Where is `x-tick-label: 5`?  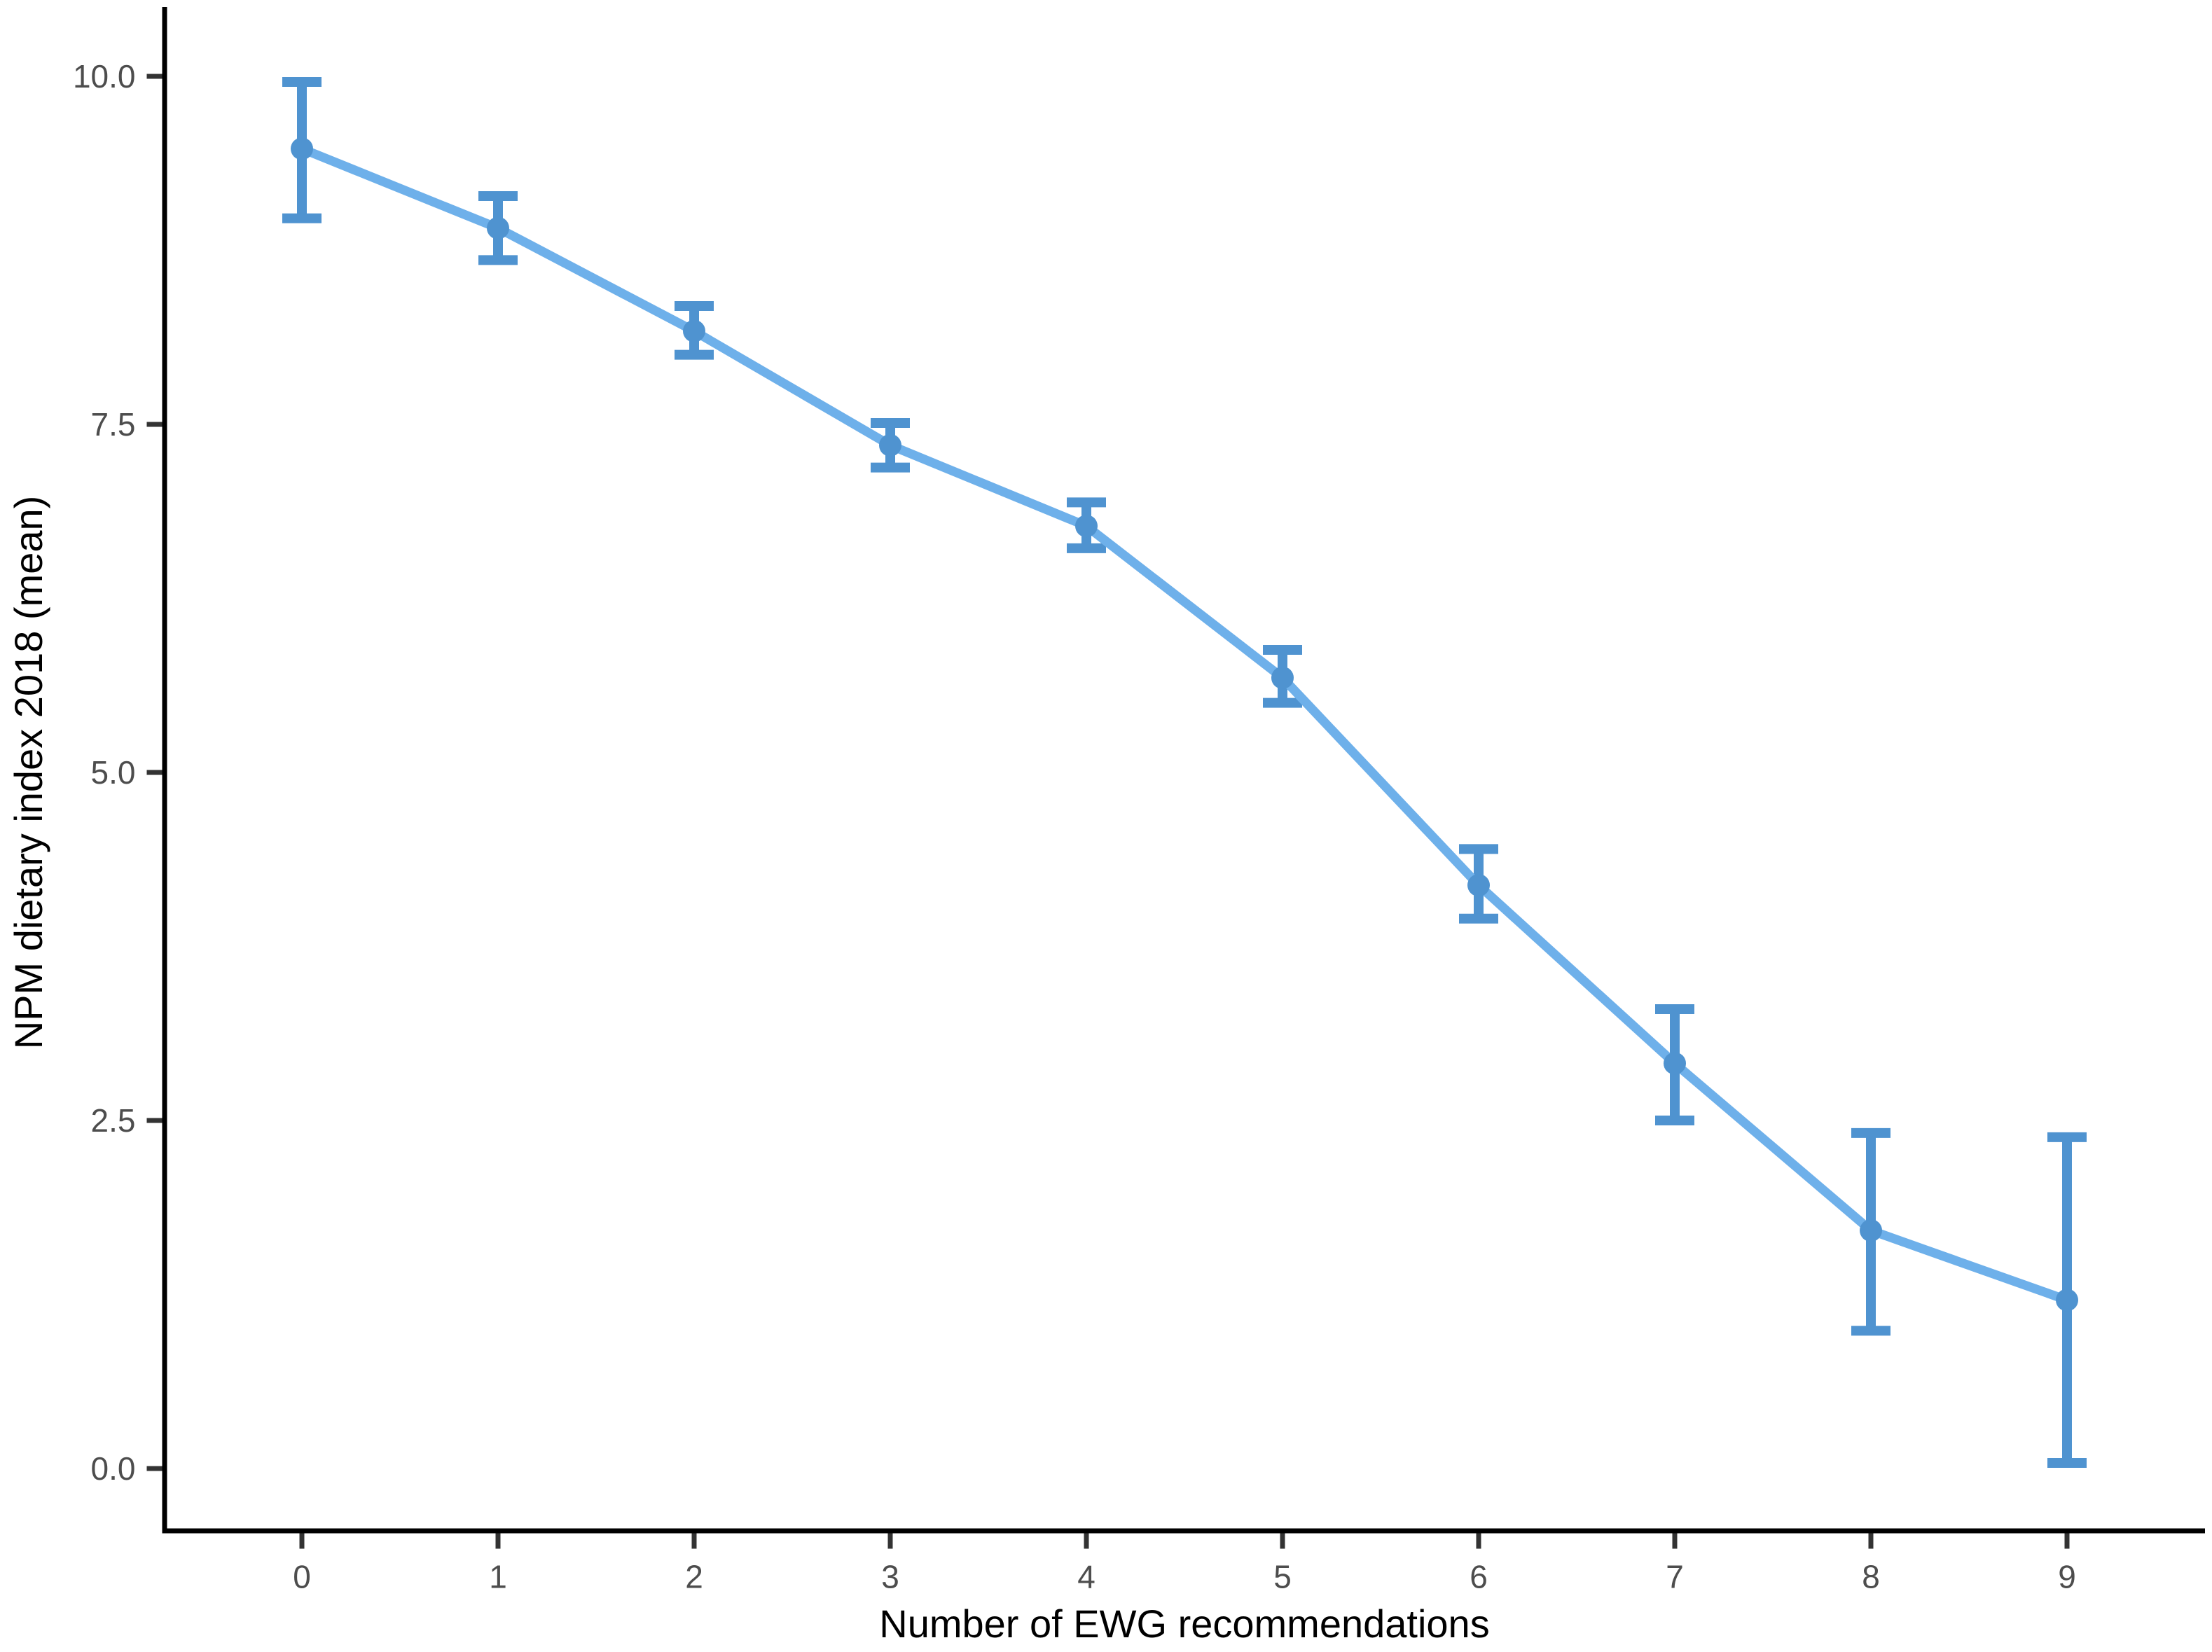 x-tick-label: 5 is located at coordinates (1282, 1577).